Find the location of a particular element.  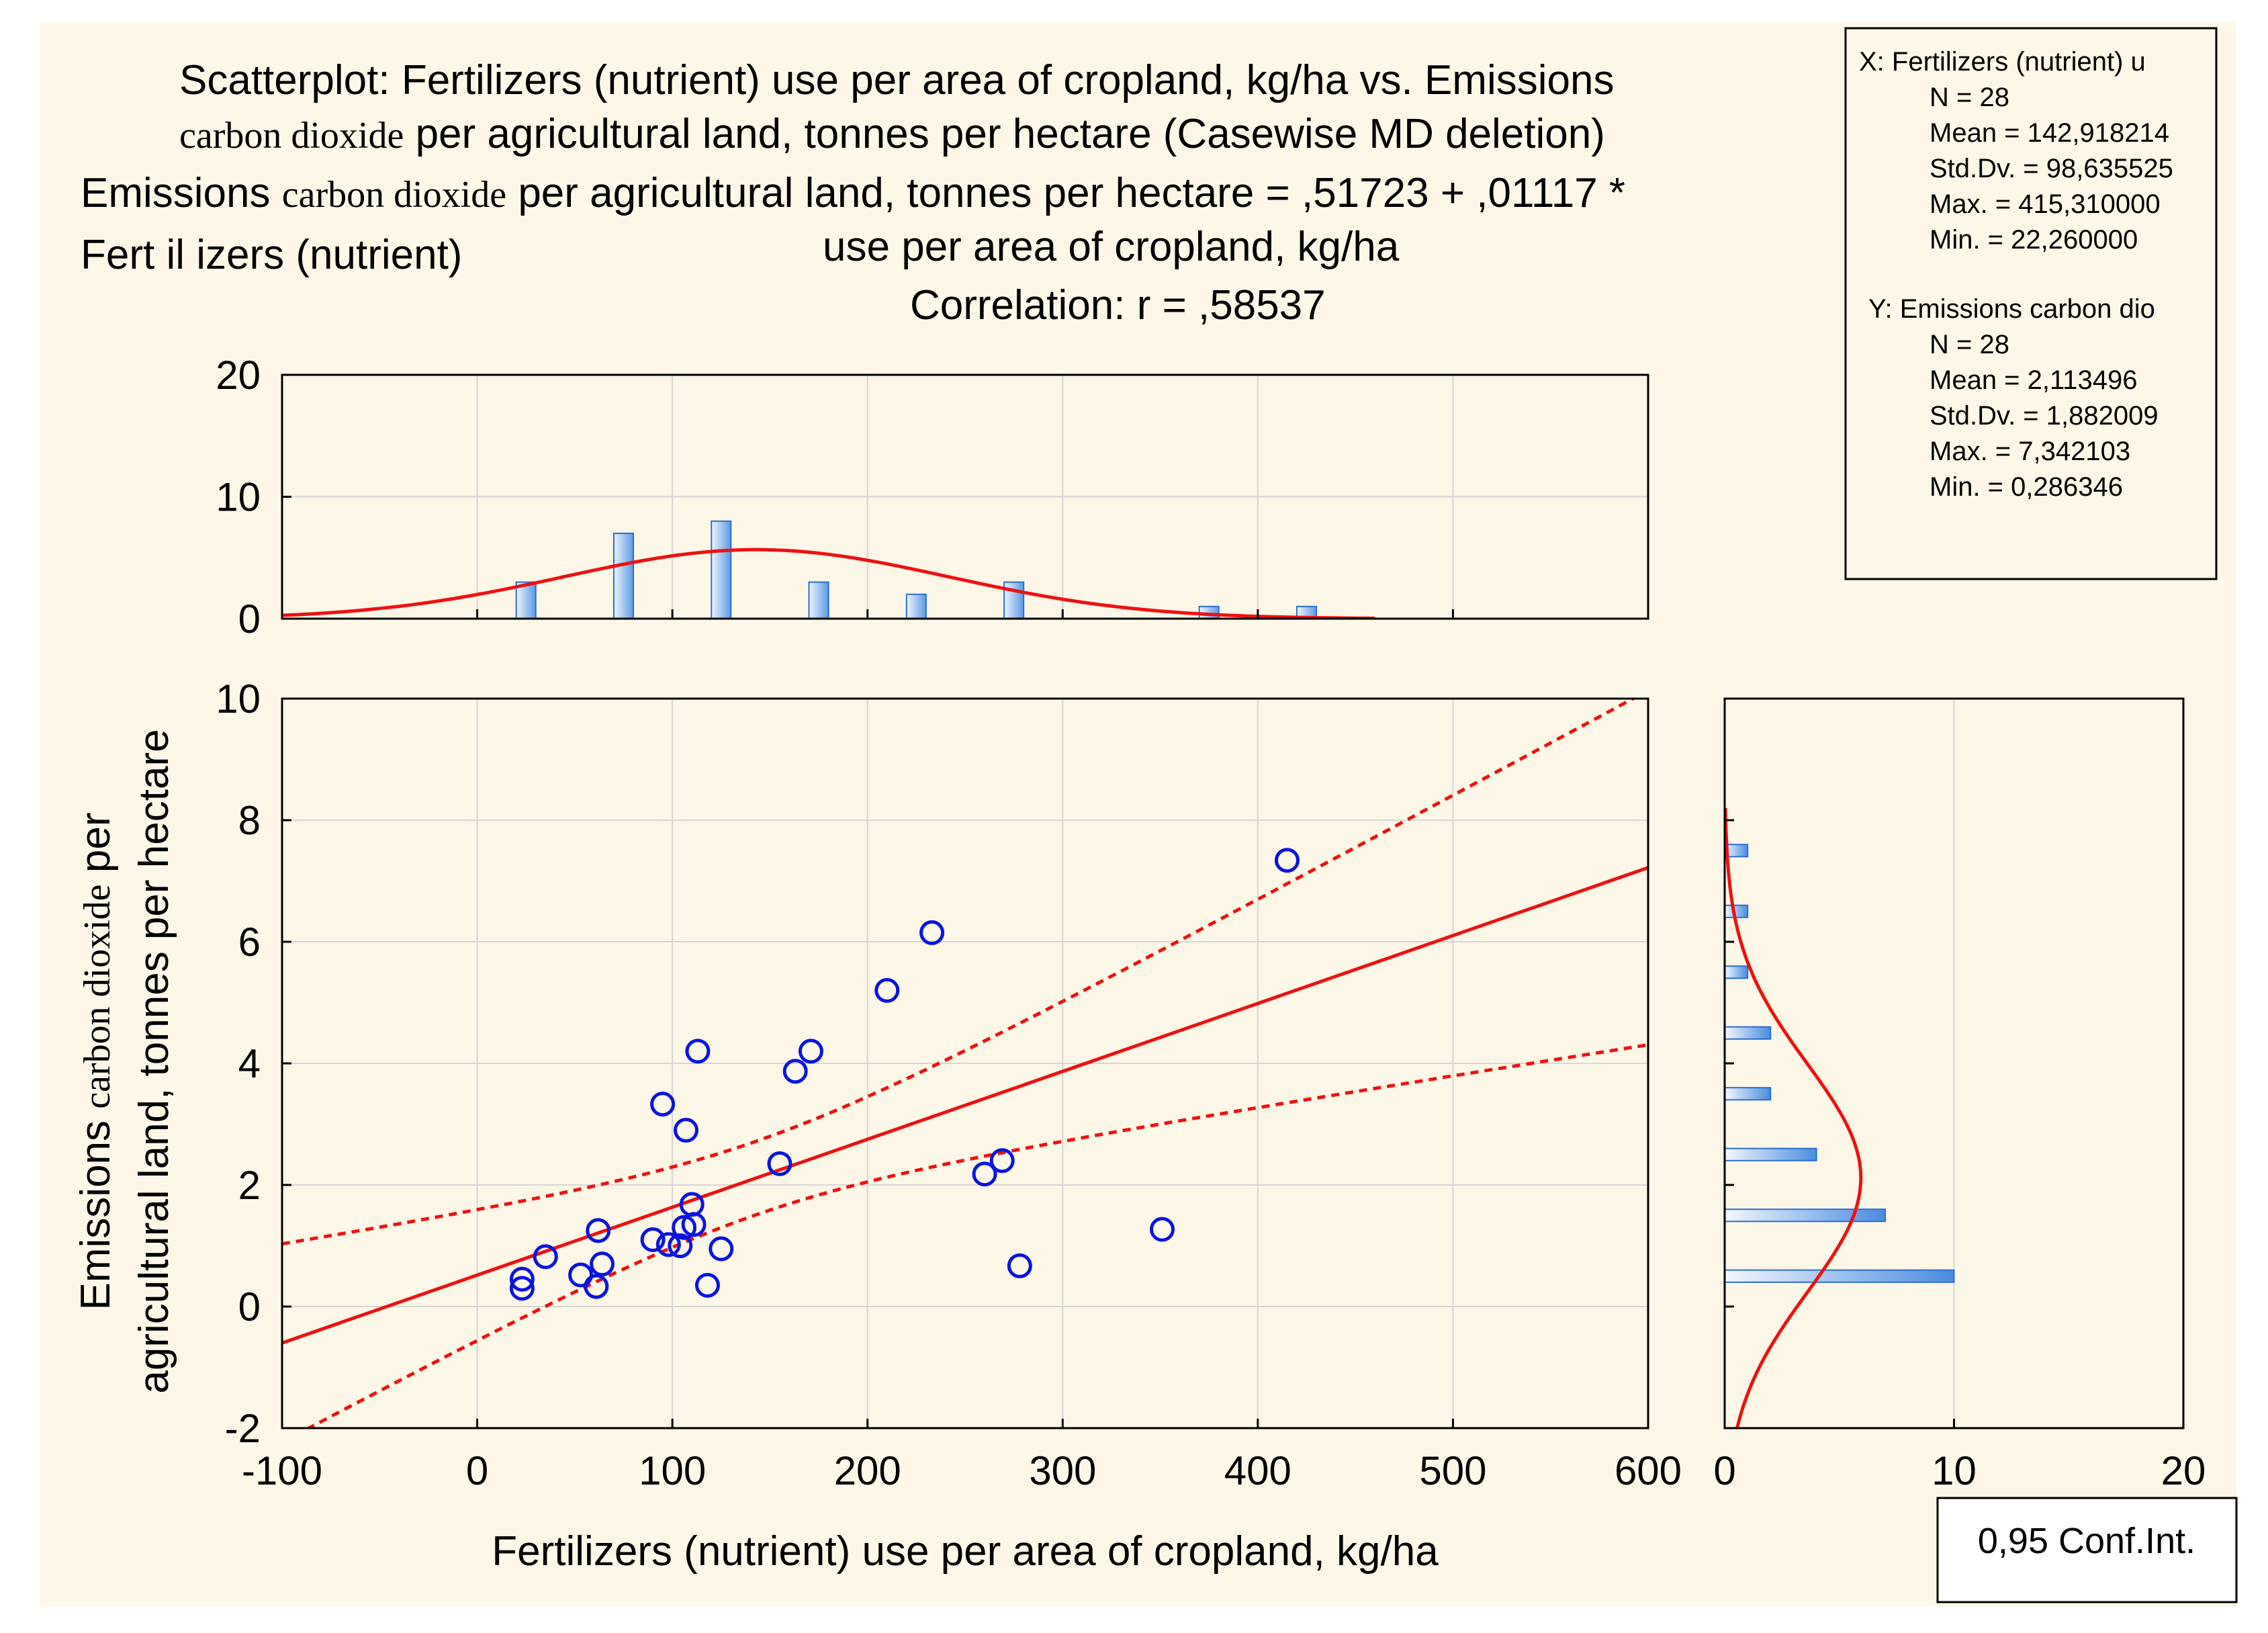

legend-frame is located at coordinates (2087, 1550).